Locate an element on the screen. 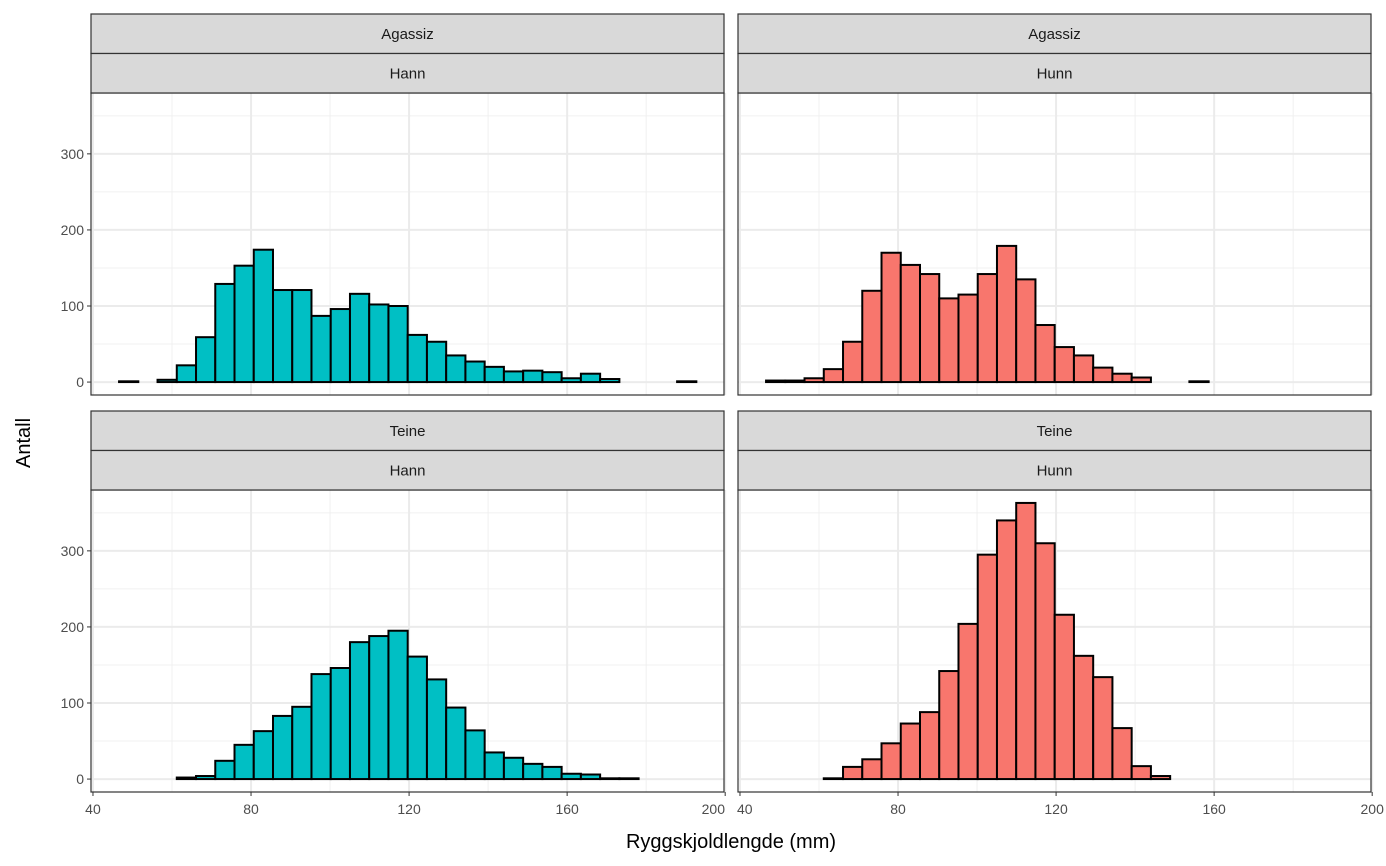 The height and width of the screenshot is (866, 1386). strip-label-method: Teine is located at coordinates (1055, 431).